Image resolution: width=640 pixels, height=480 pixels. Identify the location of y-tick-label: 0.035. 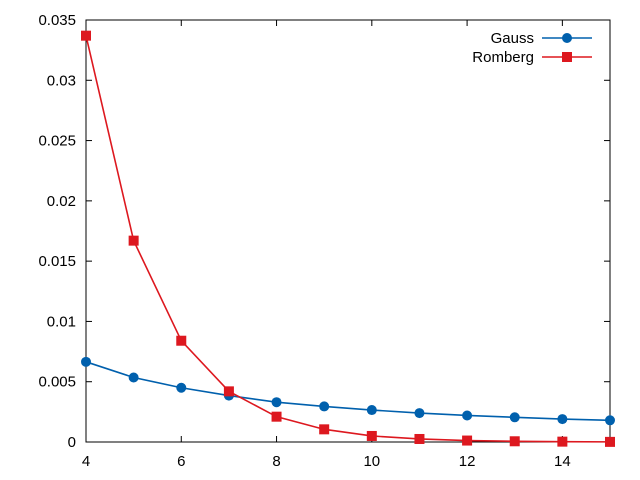
(57, 20).